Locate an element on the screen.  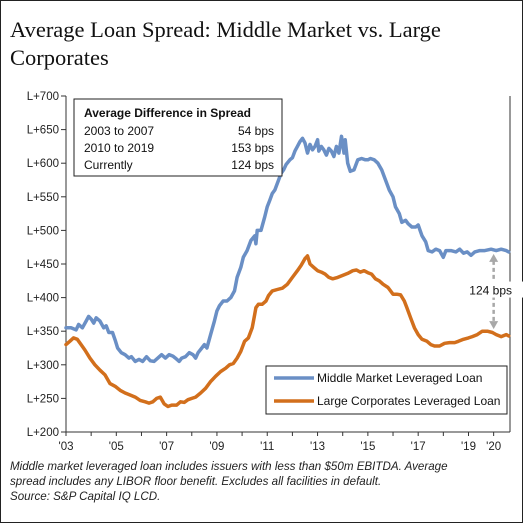
x-tick-label: '03 is located at coordinates (66, 447).